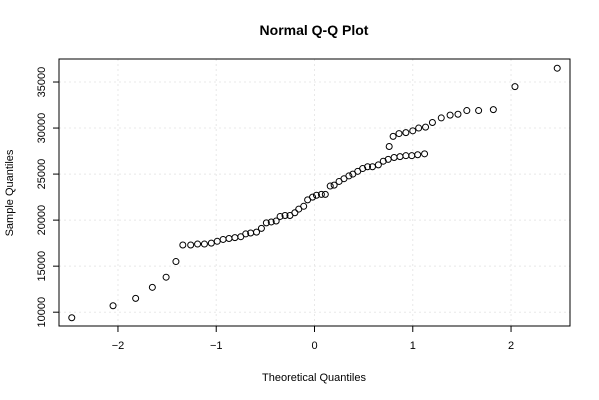  I want to click on x-tick-label: 2, so click(511, 346).